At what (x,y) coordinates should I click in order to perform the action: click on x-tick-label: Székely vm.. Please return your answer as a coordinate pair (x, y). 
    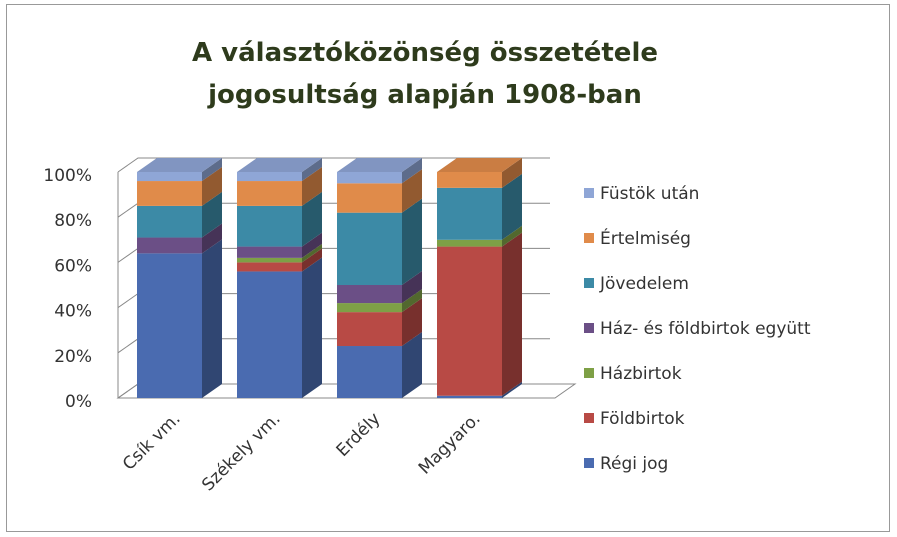
    Looking at the image, I should click on (241, 452).